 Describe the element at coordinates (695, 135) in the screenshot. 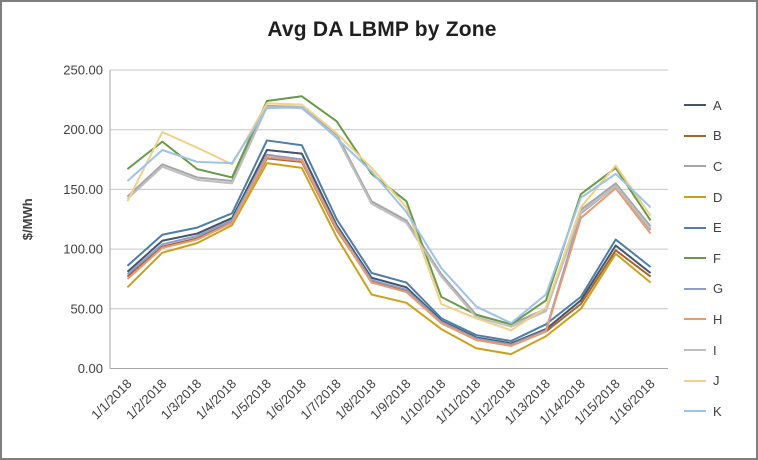

I see `legend-swatch-B` at that location.